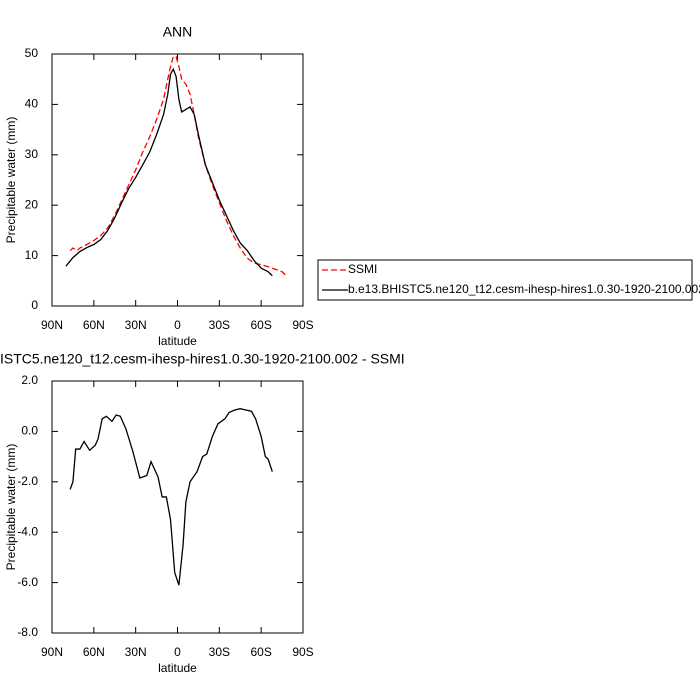  What do you see at coordinates (32, 154) in the screenshot?
I see `y-tick-label: 30` at bounding box center [32, 154].